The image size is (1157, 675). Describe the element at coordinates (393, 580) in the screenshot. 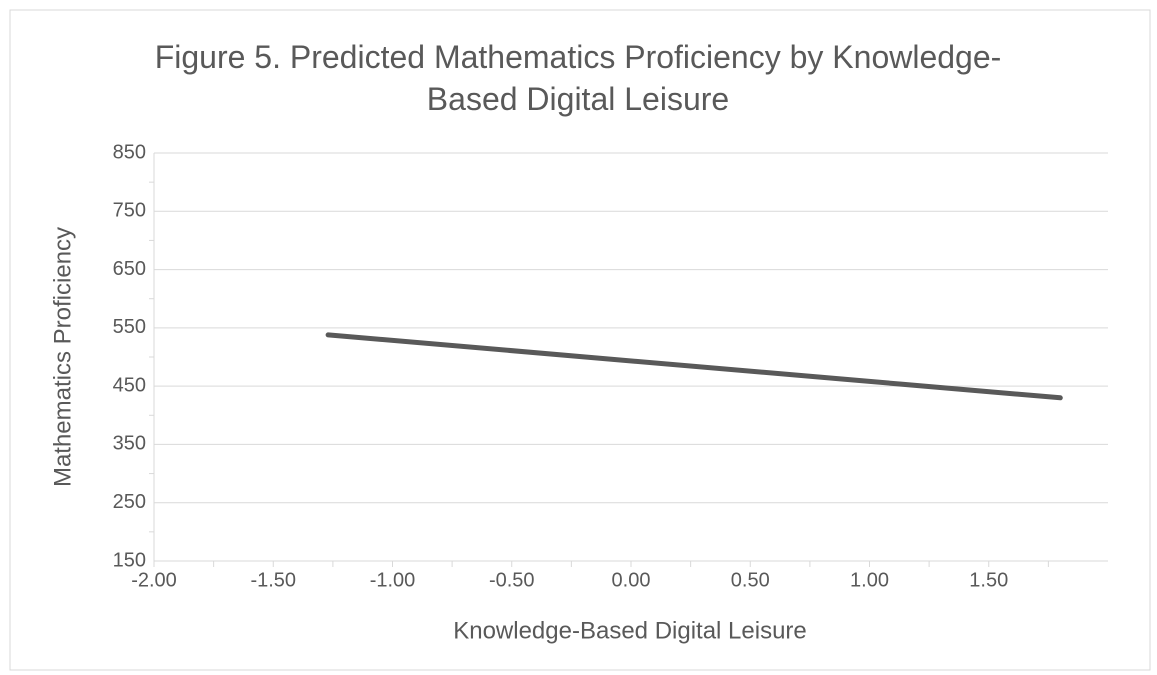

I see `x-tick-label: -1.00` at that location.